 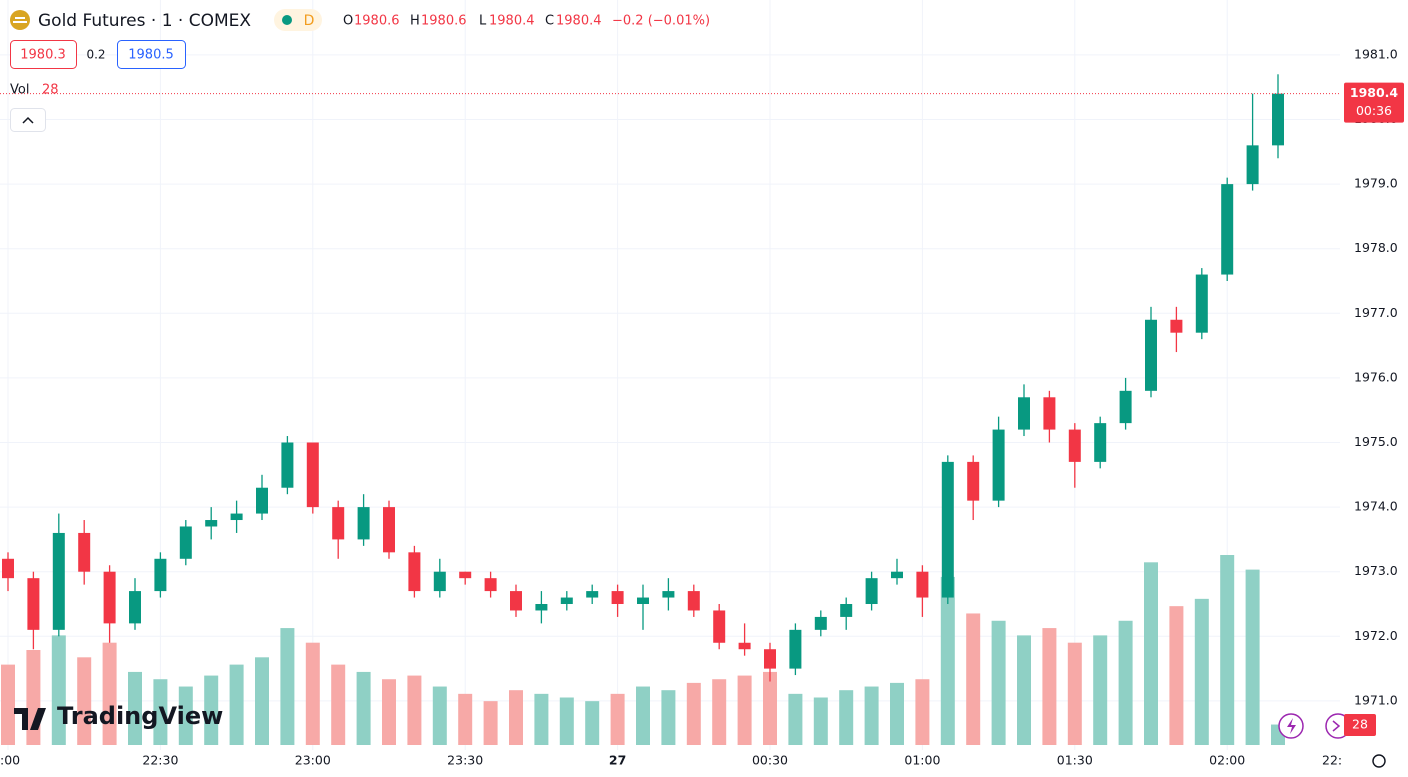 I want to click on collapse-button, so click(x=28, y=120).